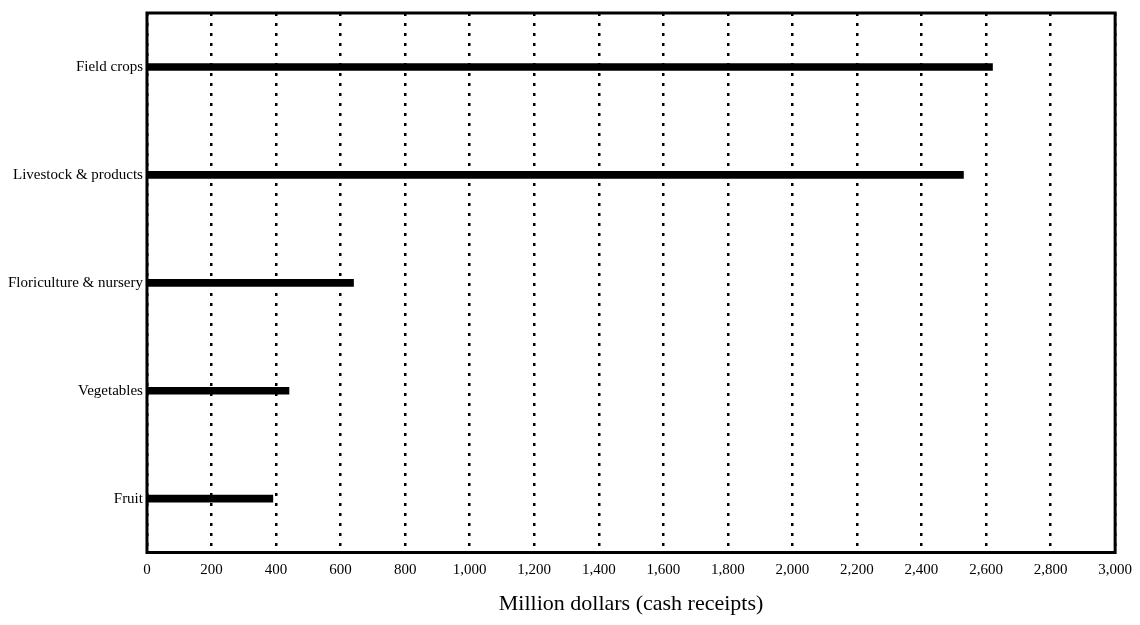 The width and height of the screenshot is (1140, 625). I want to click on x-tick-label: 1,400, so click(598, 568).